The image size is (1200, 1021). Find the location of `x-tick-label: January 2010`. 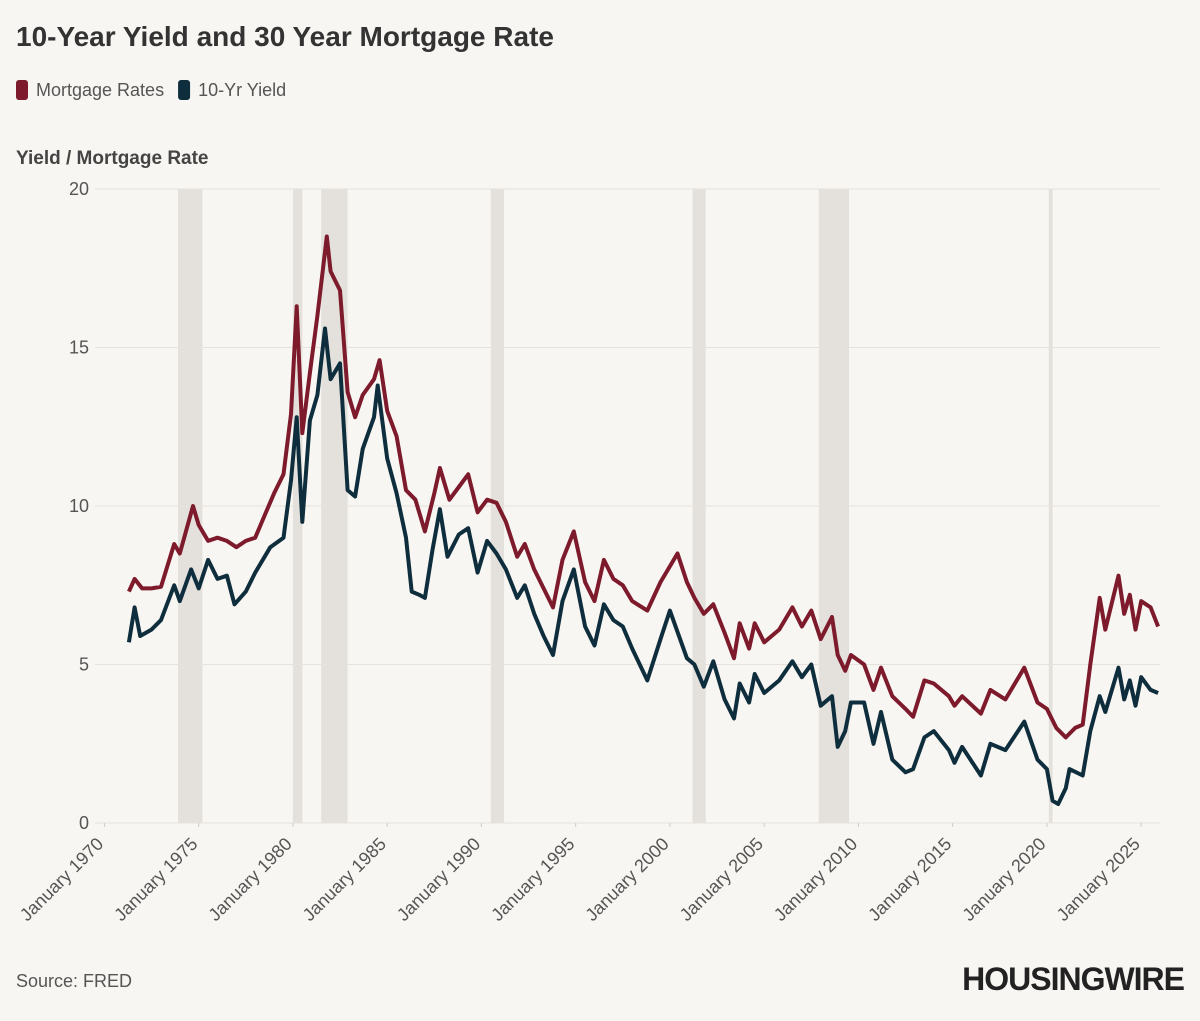

x-tick-label: January 2010 is located at coordinates (815, 879).